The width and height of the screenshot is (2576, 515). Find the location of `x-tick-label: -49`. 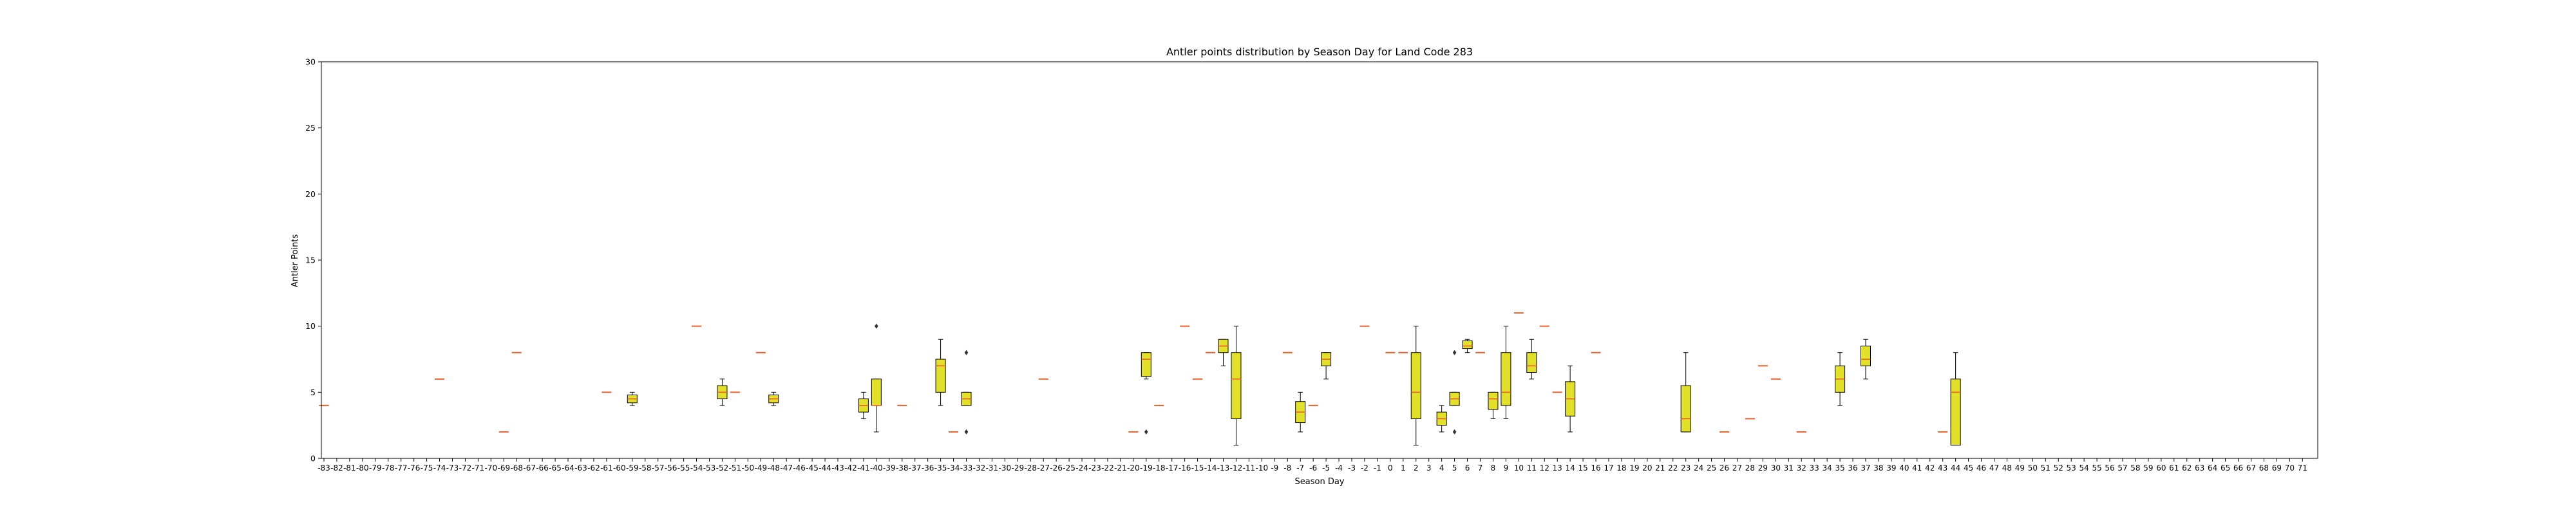

x-tick-label: -49 is located at coordinates (760, 468).